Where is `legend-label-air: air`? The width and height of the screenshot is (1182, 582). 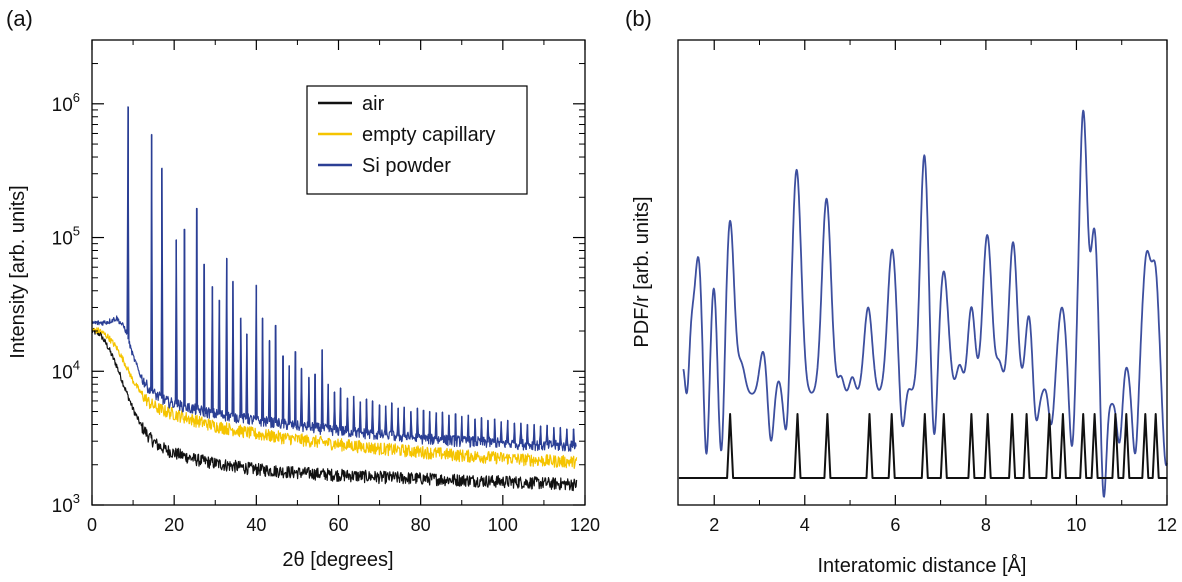
legend-label-air: air is located at coordinates (373, 104).